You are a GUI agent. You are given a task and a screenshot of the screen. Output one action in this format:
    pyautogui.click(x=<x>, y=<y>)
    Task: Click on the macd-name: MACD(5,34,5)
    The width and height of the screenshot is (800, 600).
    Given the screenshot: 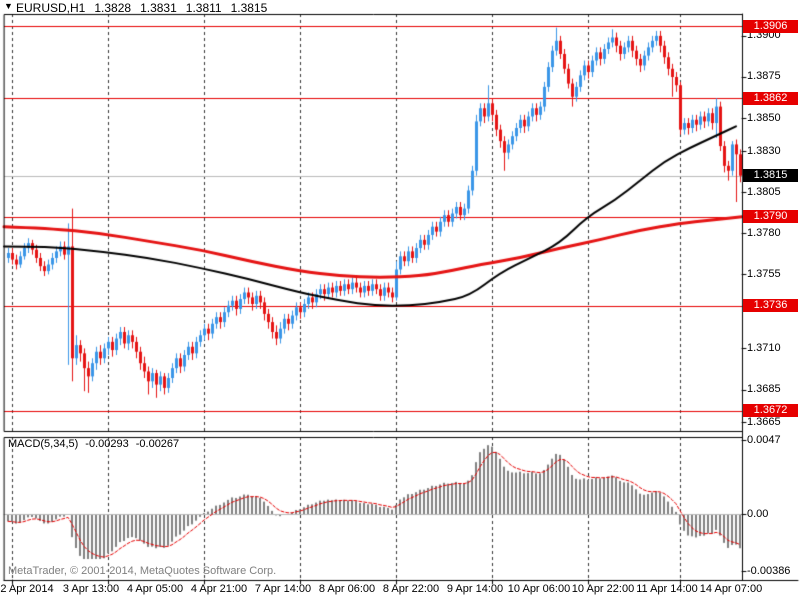 What is the action you would take?
    pyautogui.click(x=43, y=444)
    